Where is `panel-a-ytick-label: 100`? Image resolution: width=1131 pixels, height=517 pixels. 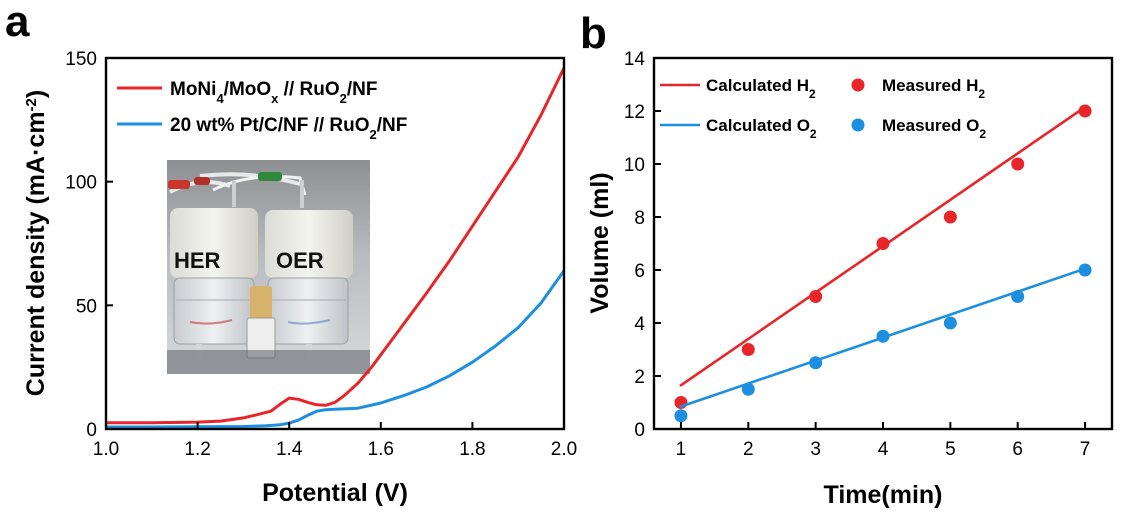 panel-a-ytick-label: 100 is located at coordinates (81, 183).